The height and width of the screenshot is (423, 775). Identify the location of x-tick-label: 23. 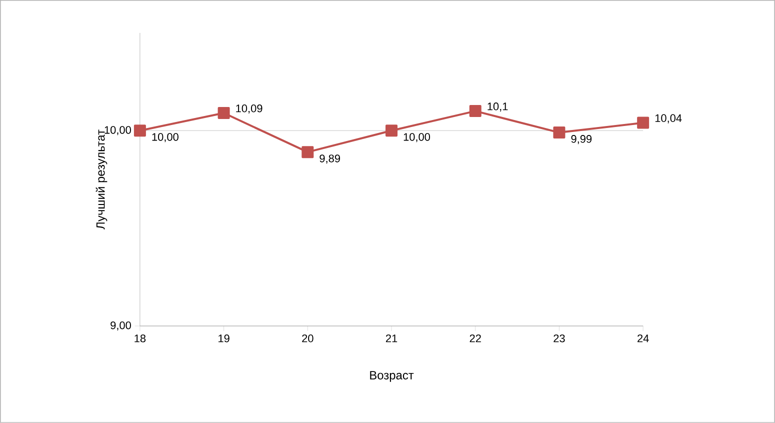
(559, 338).